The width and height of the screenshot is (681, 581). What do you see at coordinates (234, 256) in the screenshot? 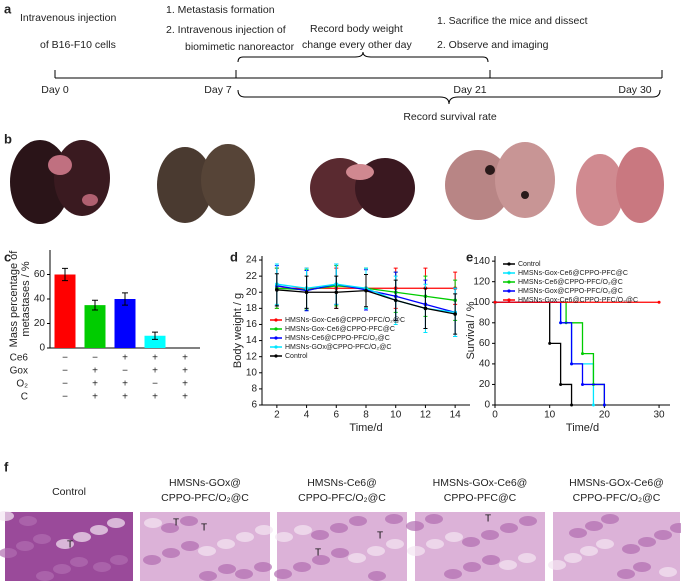
I see `panel-label: d` at bounding box center [234, 256].